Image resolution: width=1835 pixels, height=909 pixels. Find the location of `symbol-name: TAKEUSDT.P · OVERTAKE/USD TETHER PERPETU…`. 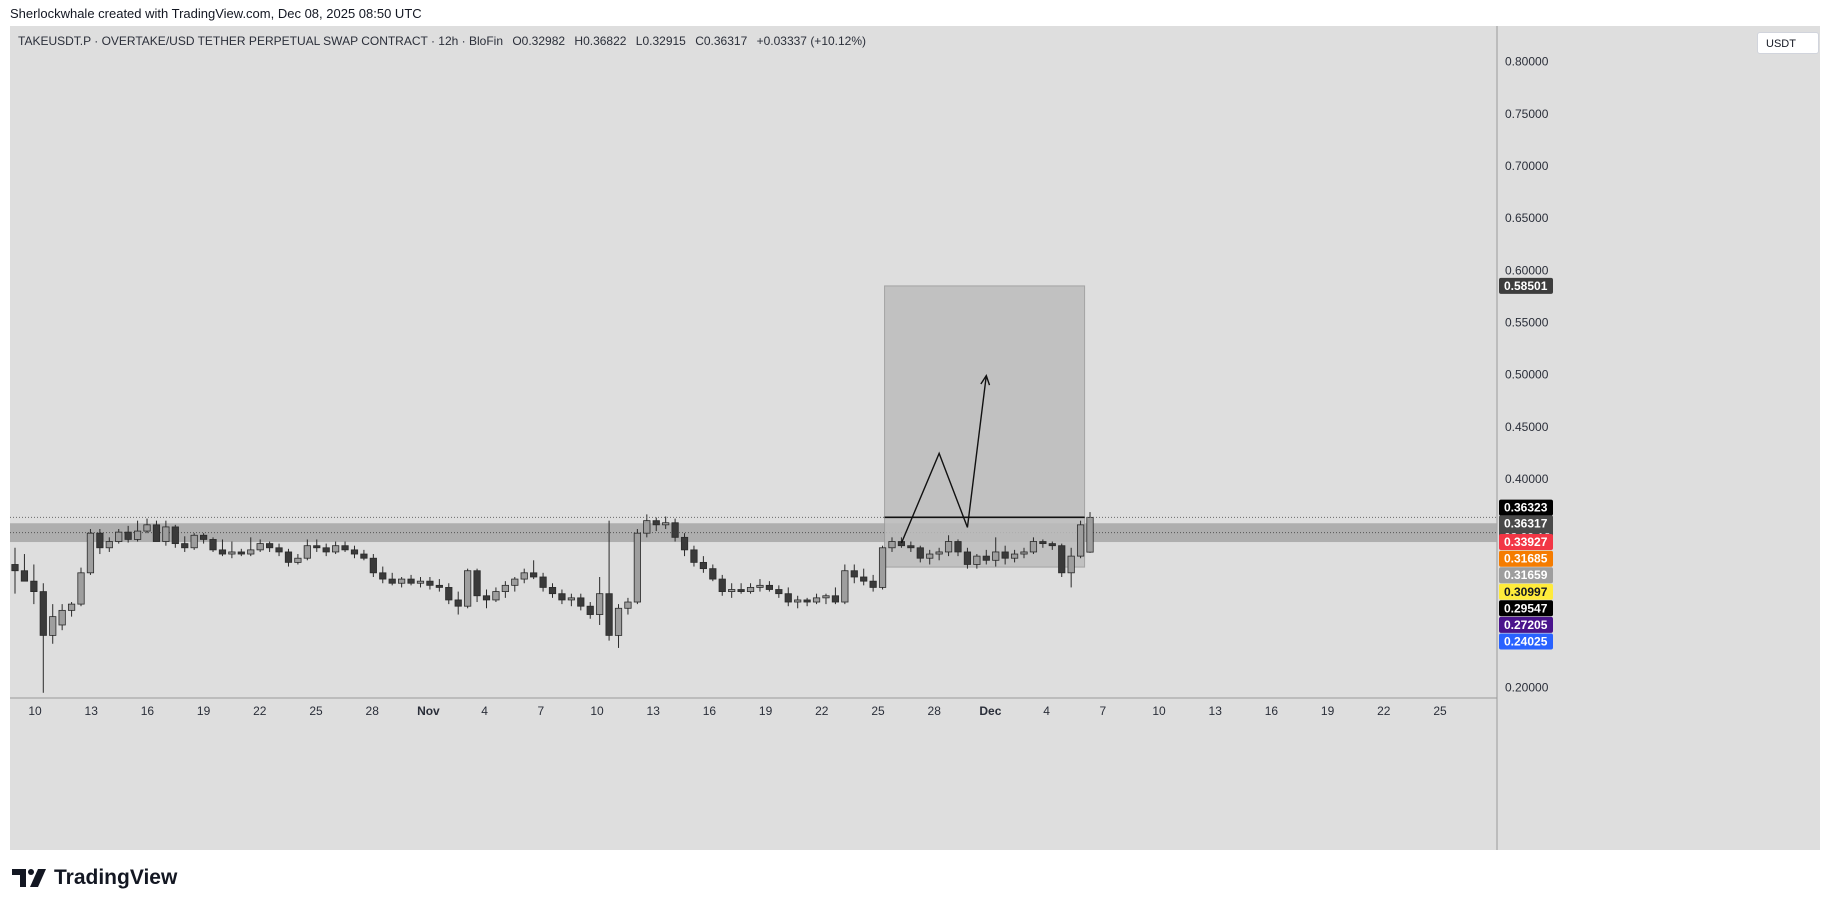

symbol-name: TAKEUSDT.P · OVERTAKE/USD TETHER PERPETU… is located at coordinates (260, 41).